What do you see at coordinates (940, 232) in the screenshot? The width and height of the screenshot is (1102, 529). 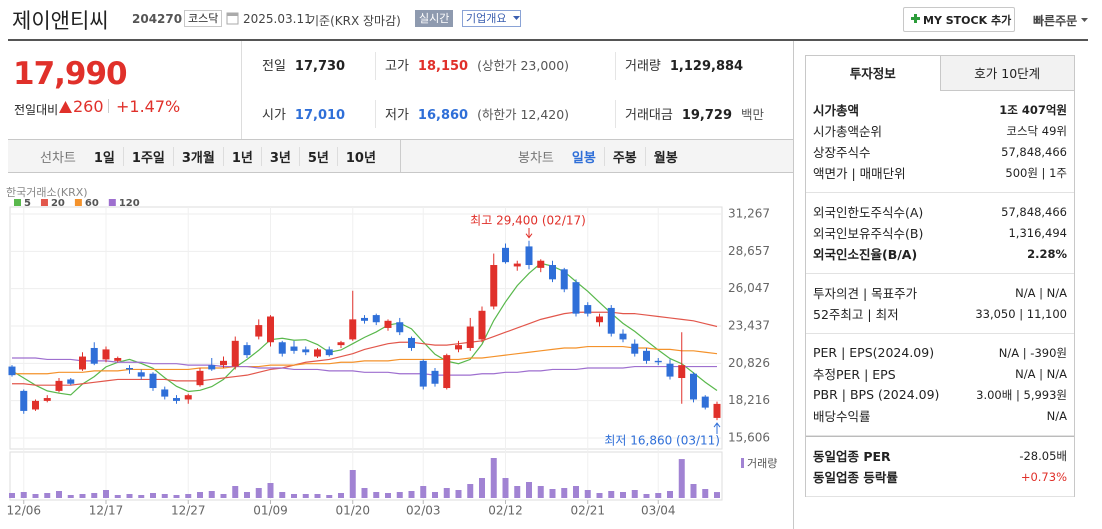 I see `info-row: 외국인보유주식수(B) 1,316,494` at bounding box center [940, 232].